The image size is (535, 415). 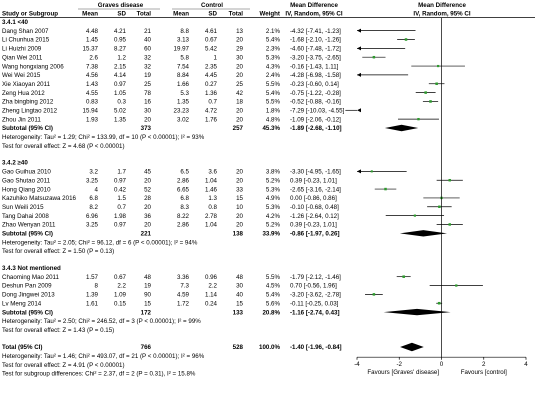 What do you see at coordinates (273, 111) in the screenshot?
I see `weight-cell: 1.8%` at bounding box center [273, 111].